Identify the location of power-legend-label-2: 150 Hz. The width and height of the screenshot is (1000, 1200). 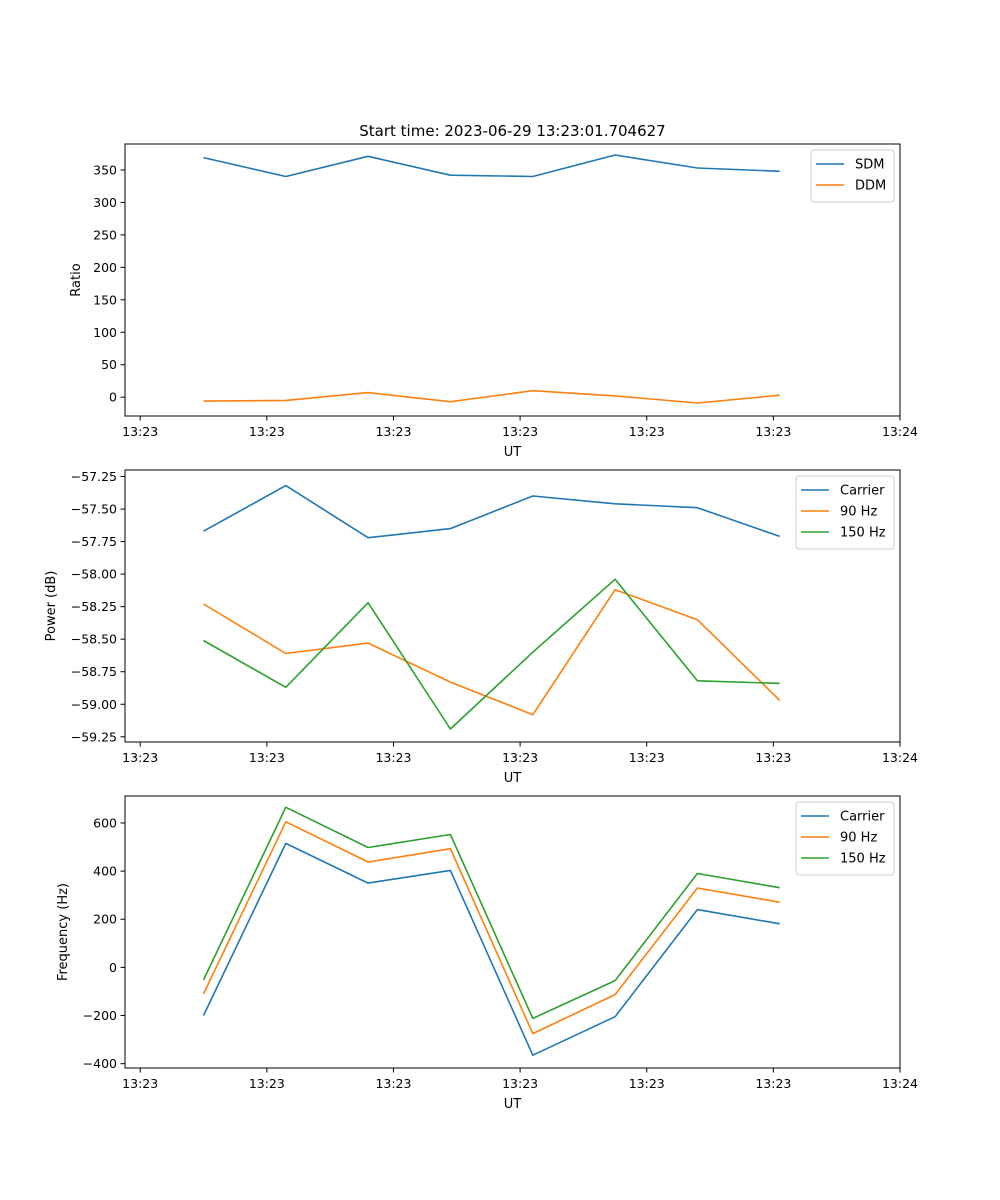
(863, 533).